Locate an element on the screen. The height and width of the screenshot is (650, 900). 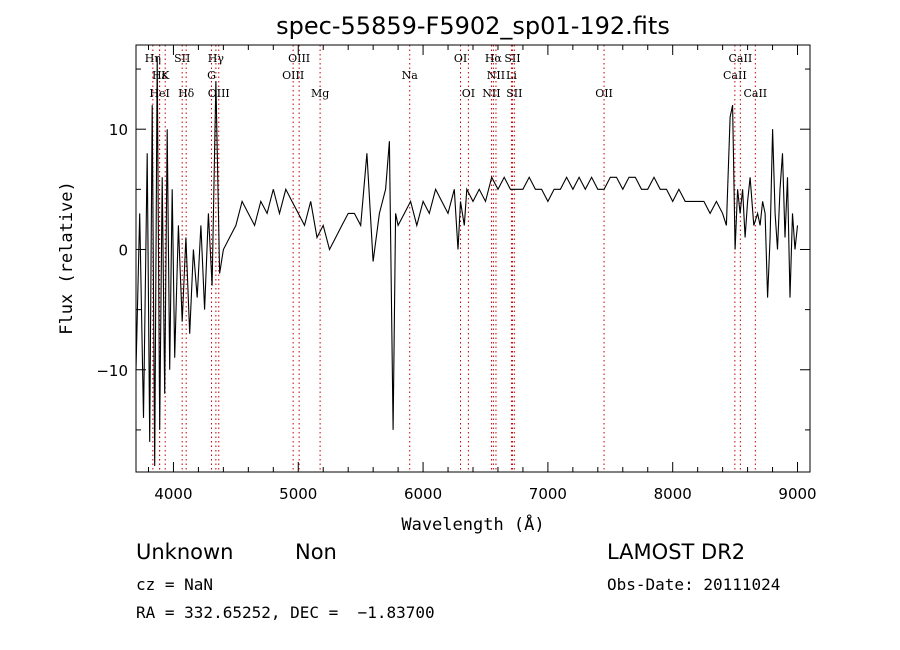
y-axis-label: Flux (relative) is located at coordinates (67, 258).